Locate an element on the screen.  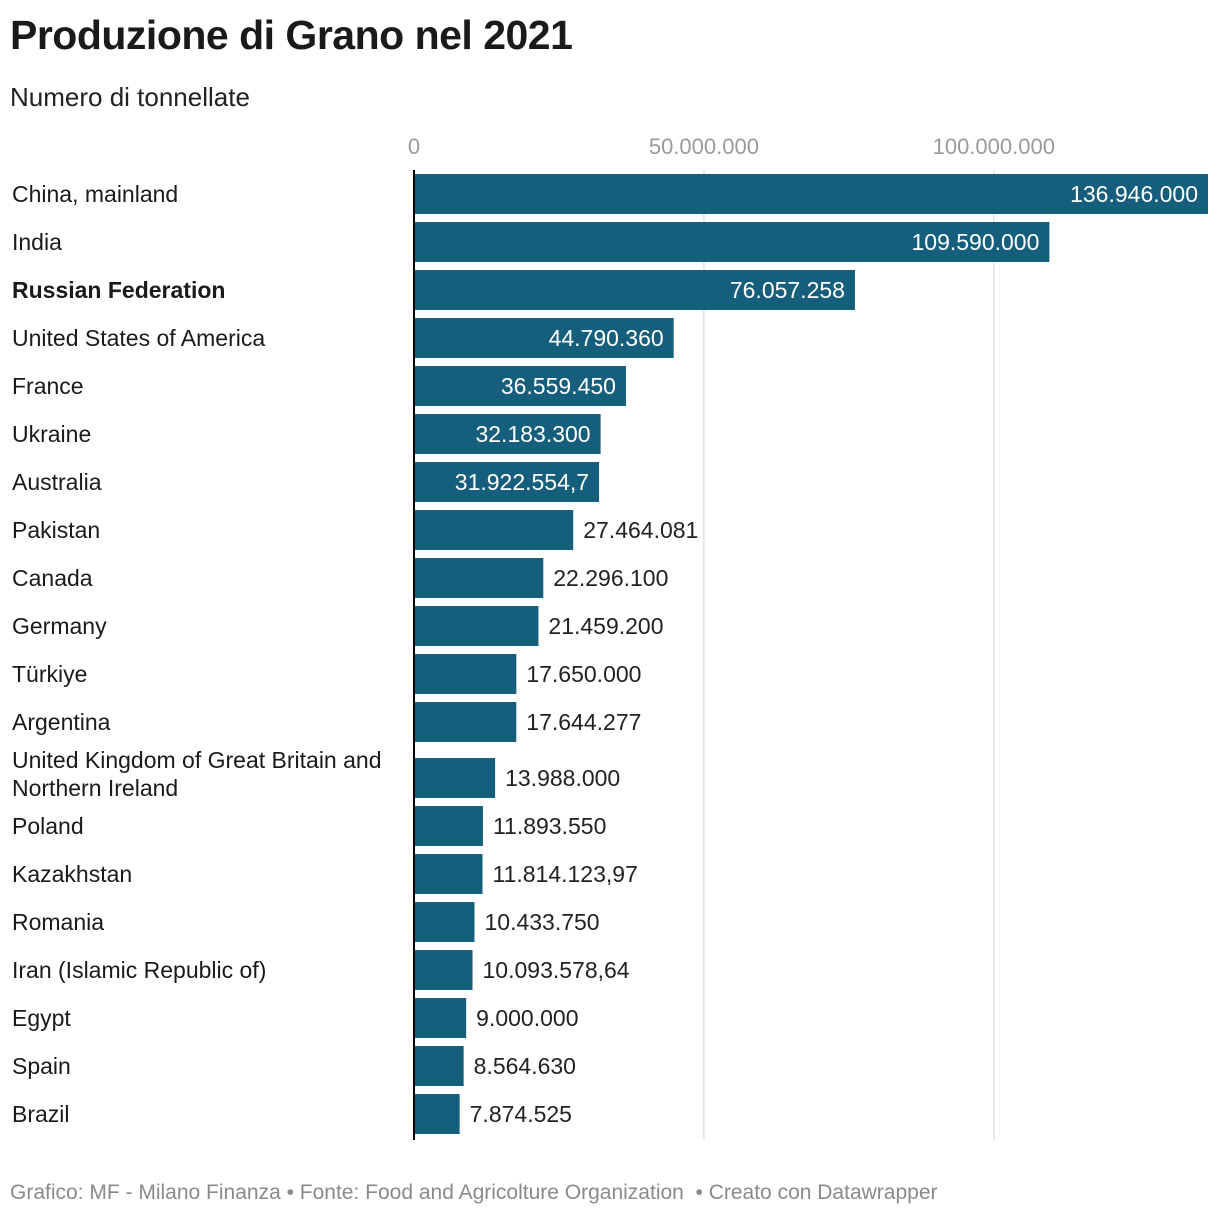
category-label: India is located at coordinates (37, 242).